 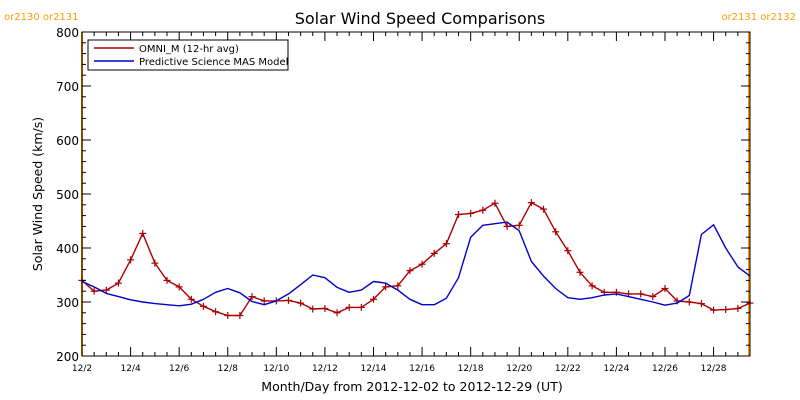 What do you see at coordinates (471, 369) in the screenshot?
I see `x-tick-label-8: 12/18` at bounding box center [471, 369].